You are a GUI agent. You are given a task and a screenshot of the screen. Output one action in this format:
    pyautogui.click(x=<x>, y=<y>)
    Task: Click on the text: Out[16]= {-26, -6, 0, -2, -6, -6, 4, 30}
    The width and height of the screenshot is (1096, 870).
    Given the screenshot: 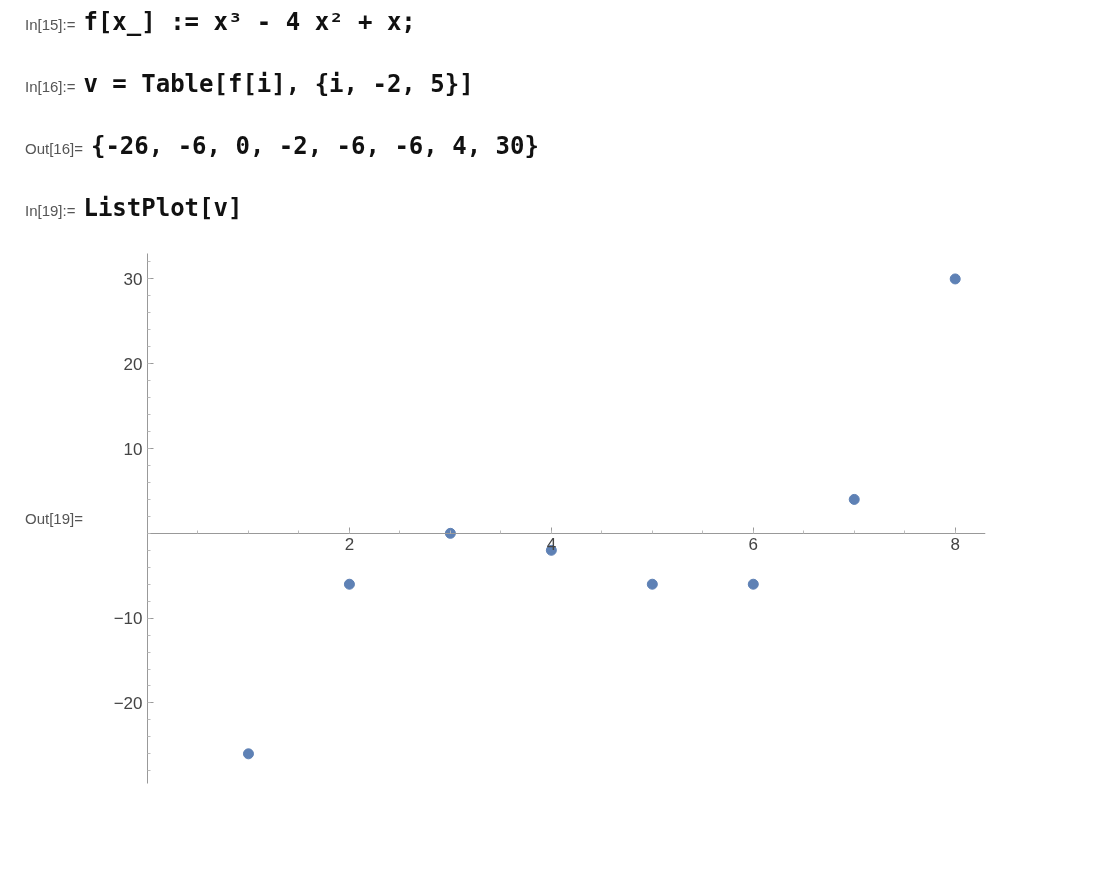 What is the action you would take?
    pyautogui.click(x=282, y=146)
    